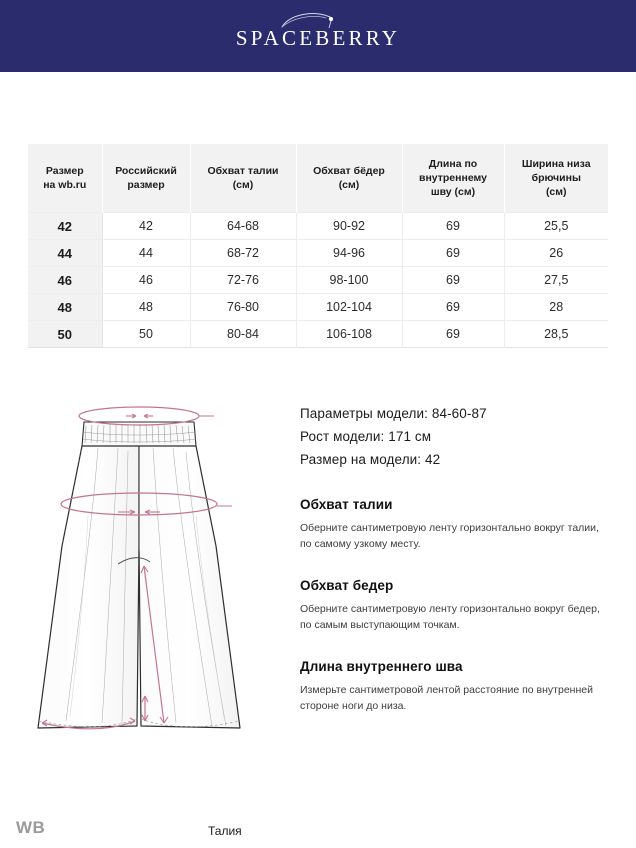 Image resolution: width=636 pixels, height=848 pixels. I want to click on cell-wb-size: 48, so click(65, 307).